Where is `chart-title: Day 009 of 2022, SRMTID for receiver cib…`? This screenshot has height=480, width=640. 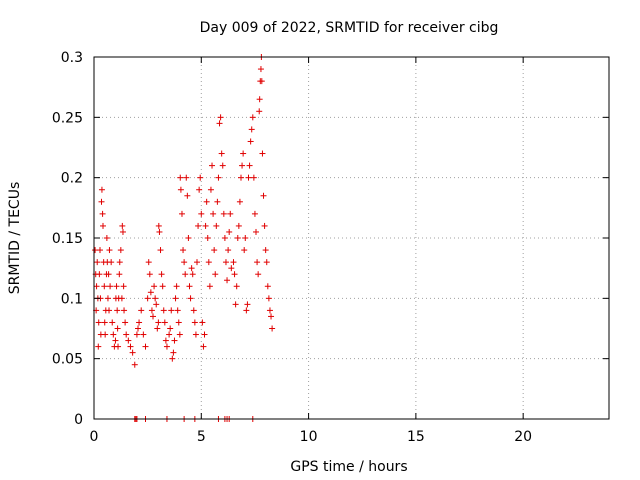
chart-title: Day 009 of 2022, SRMTID for receiver cib… is located at coordinates (349, 28).